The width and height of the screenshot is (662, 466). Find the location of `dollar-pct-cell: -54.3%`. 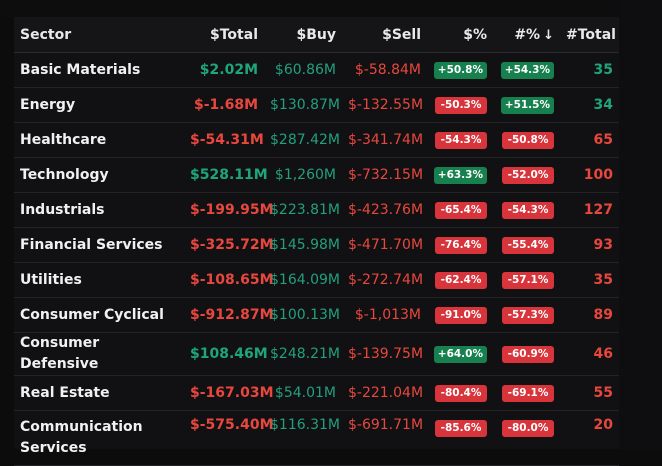

dollar-pct-cell: -54.3% is located at coordinates (460, 140).